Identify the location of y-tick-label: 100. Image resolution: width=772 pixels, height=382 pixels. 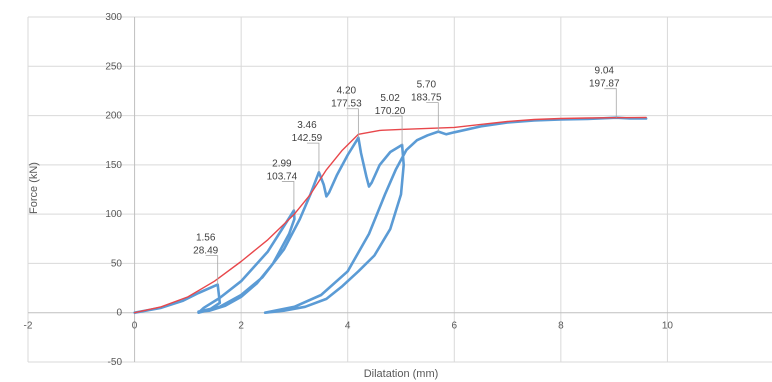
(113, 214).